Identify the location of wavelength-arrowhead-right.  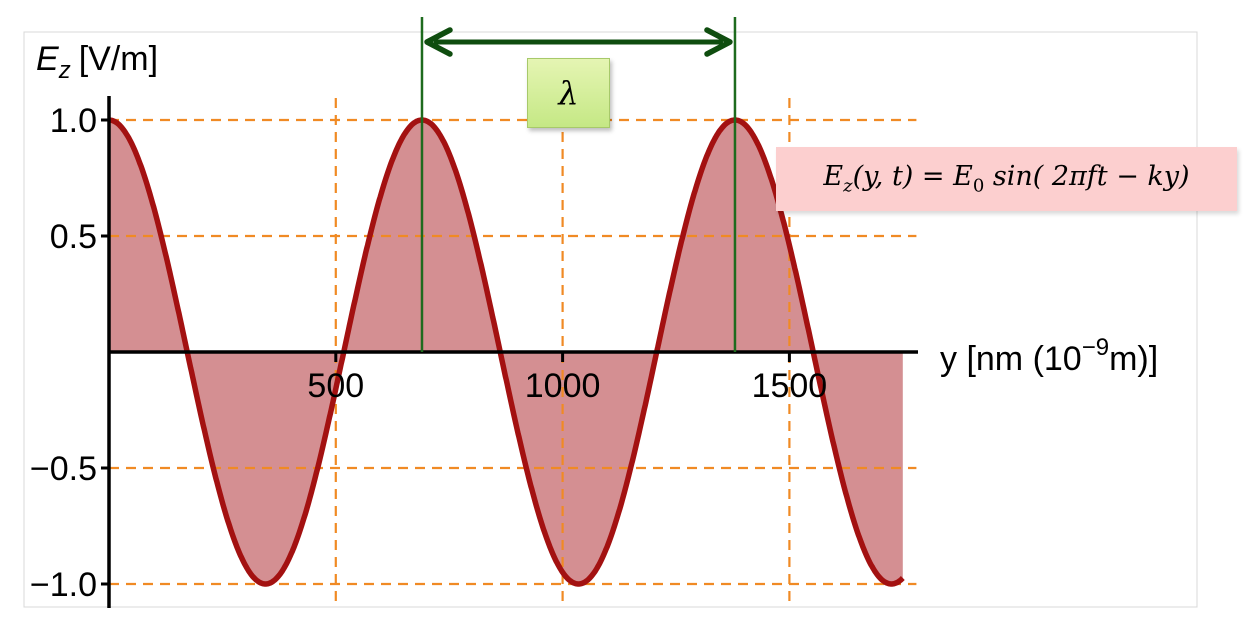
(718, 42).